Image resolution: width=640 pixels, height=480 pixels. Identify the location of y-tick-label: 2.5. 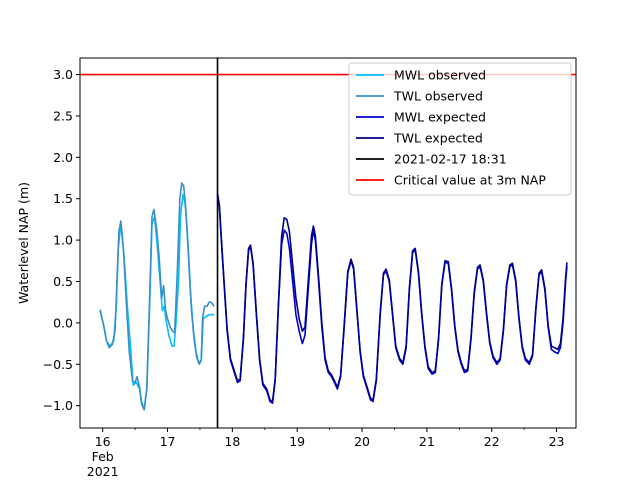
(63, 115).